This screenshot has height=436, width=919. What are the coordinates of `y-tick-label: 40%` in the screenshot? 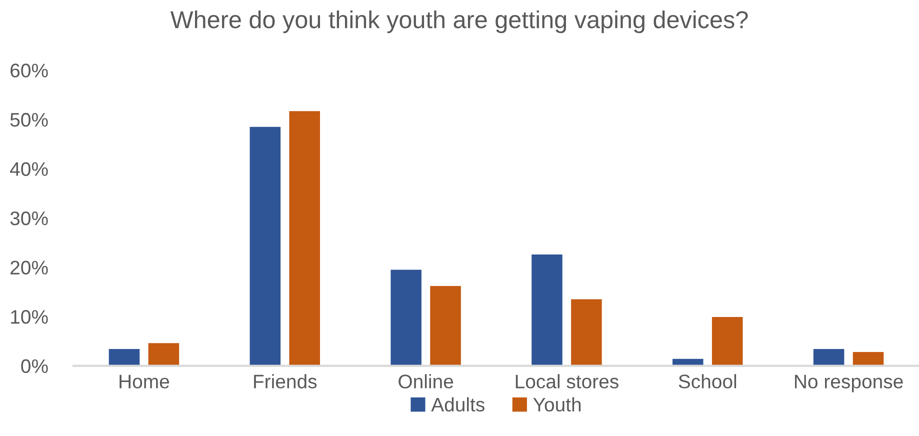 It's located at (29, 169).